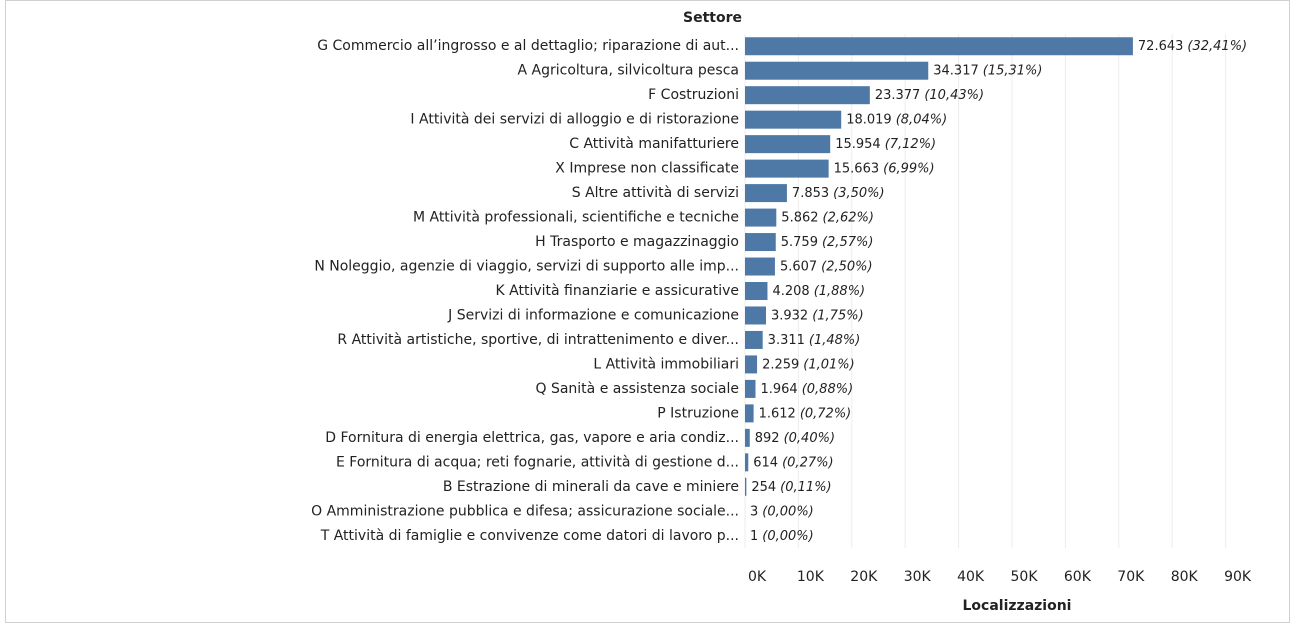 The width and height of the screenshot is (1291, 628). Describe the element at coordinates (693, 95) in the screenshot. I see `category-label: F Costruzioni` at that location.